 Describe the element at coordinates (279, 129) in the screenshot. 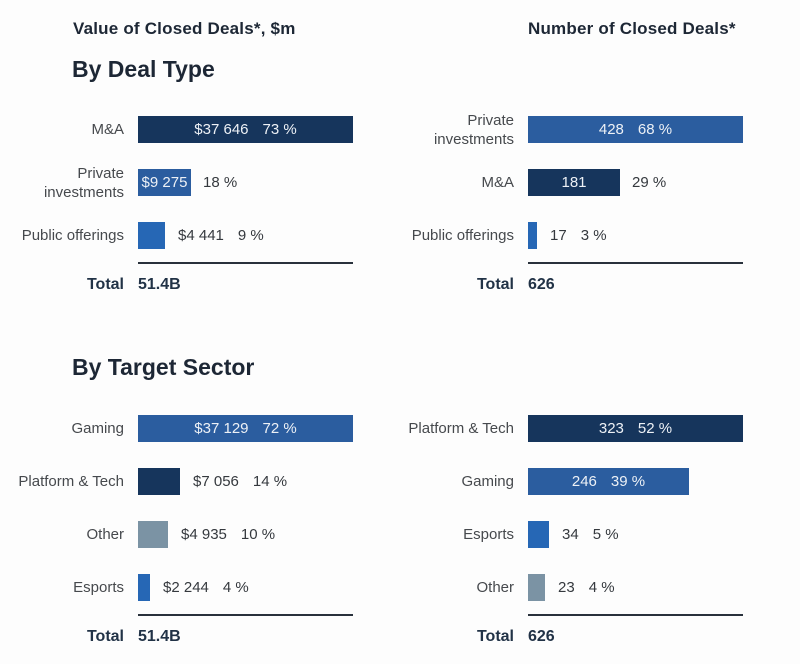

I see `bar-pct-label: 73 %` at that location.